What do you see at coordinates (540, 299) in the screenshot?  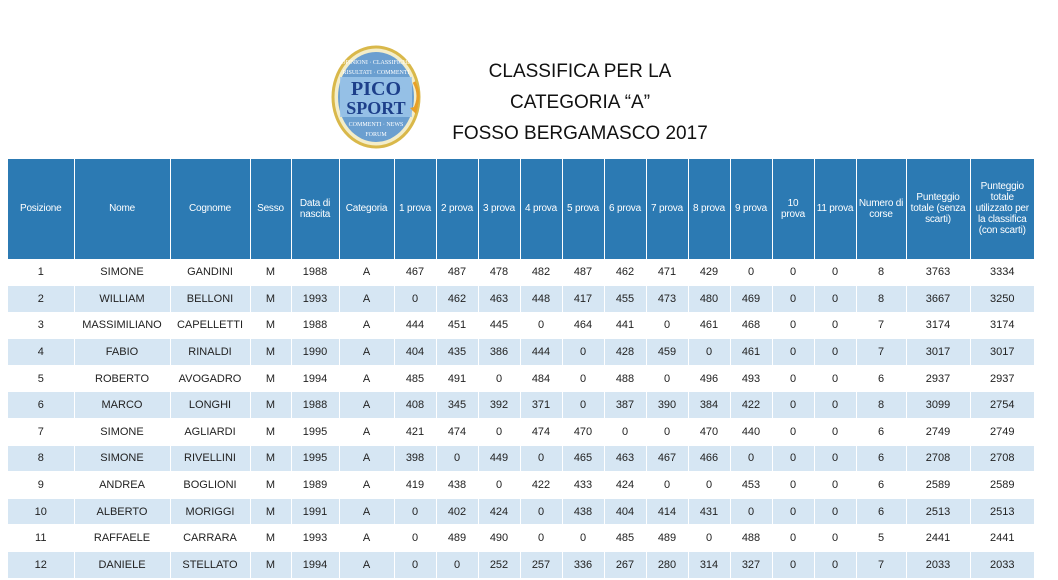 I see `table-cell: 448` at bounding box center [540, 299].